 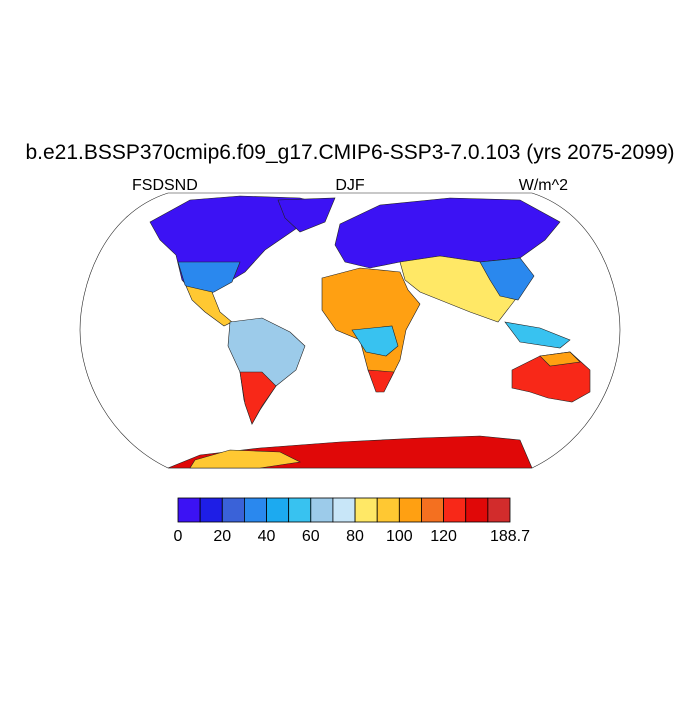 I want to click on colorbar-label: 80, so click(x=355, y=536).